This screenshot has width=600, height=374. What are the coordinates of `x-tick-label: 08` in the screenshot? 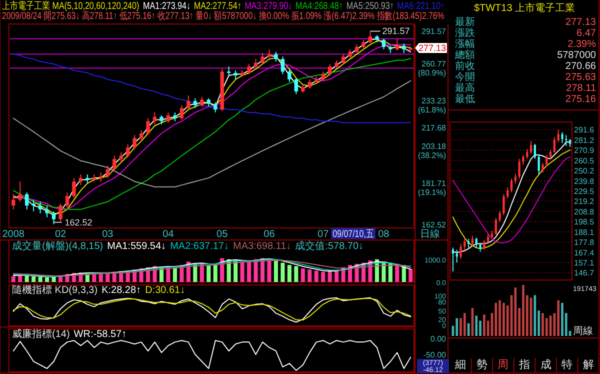 It's located at (384, 234).